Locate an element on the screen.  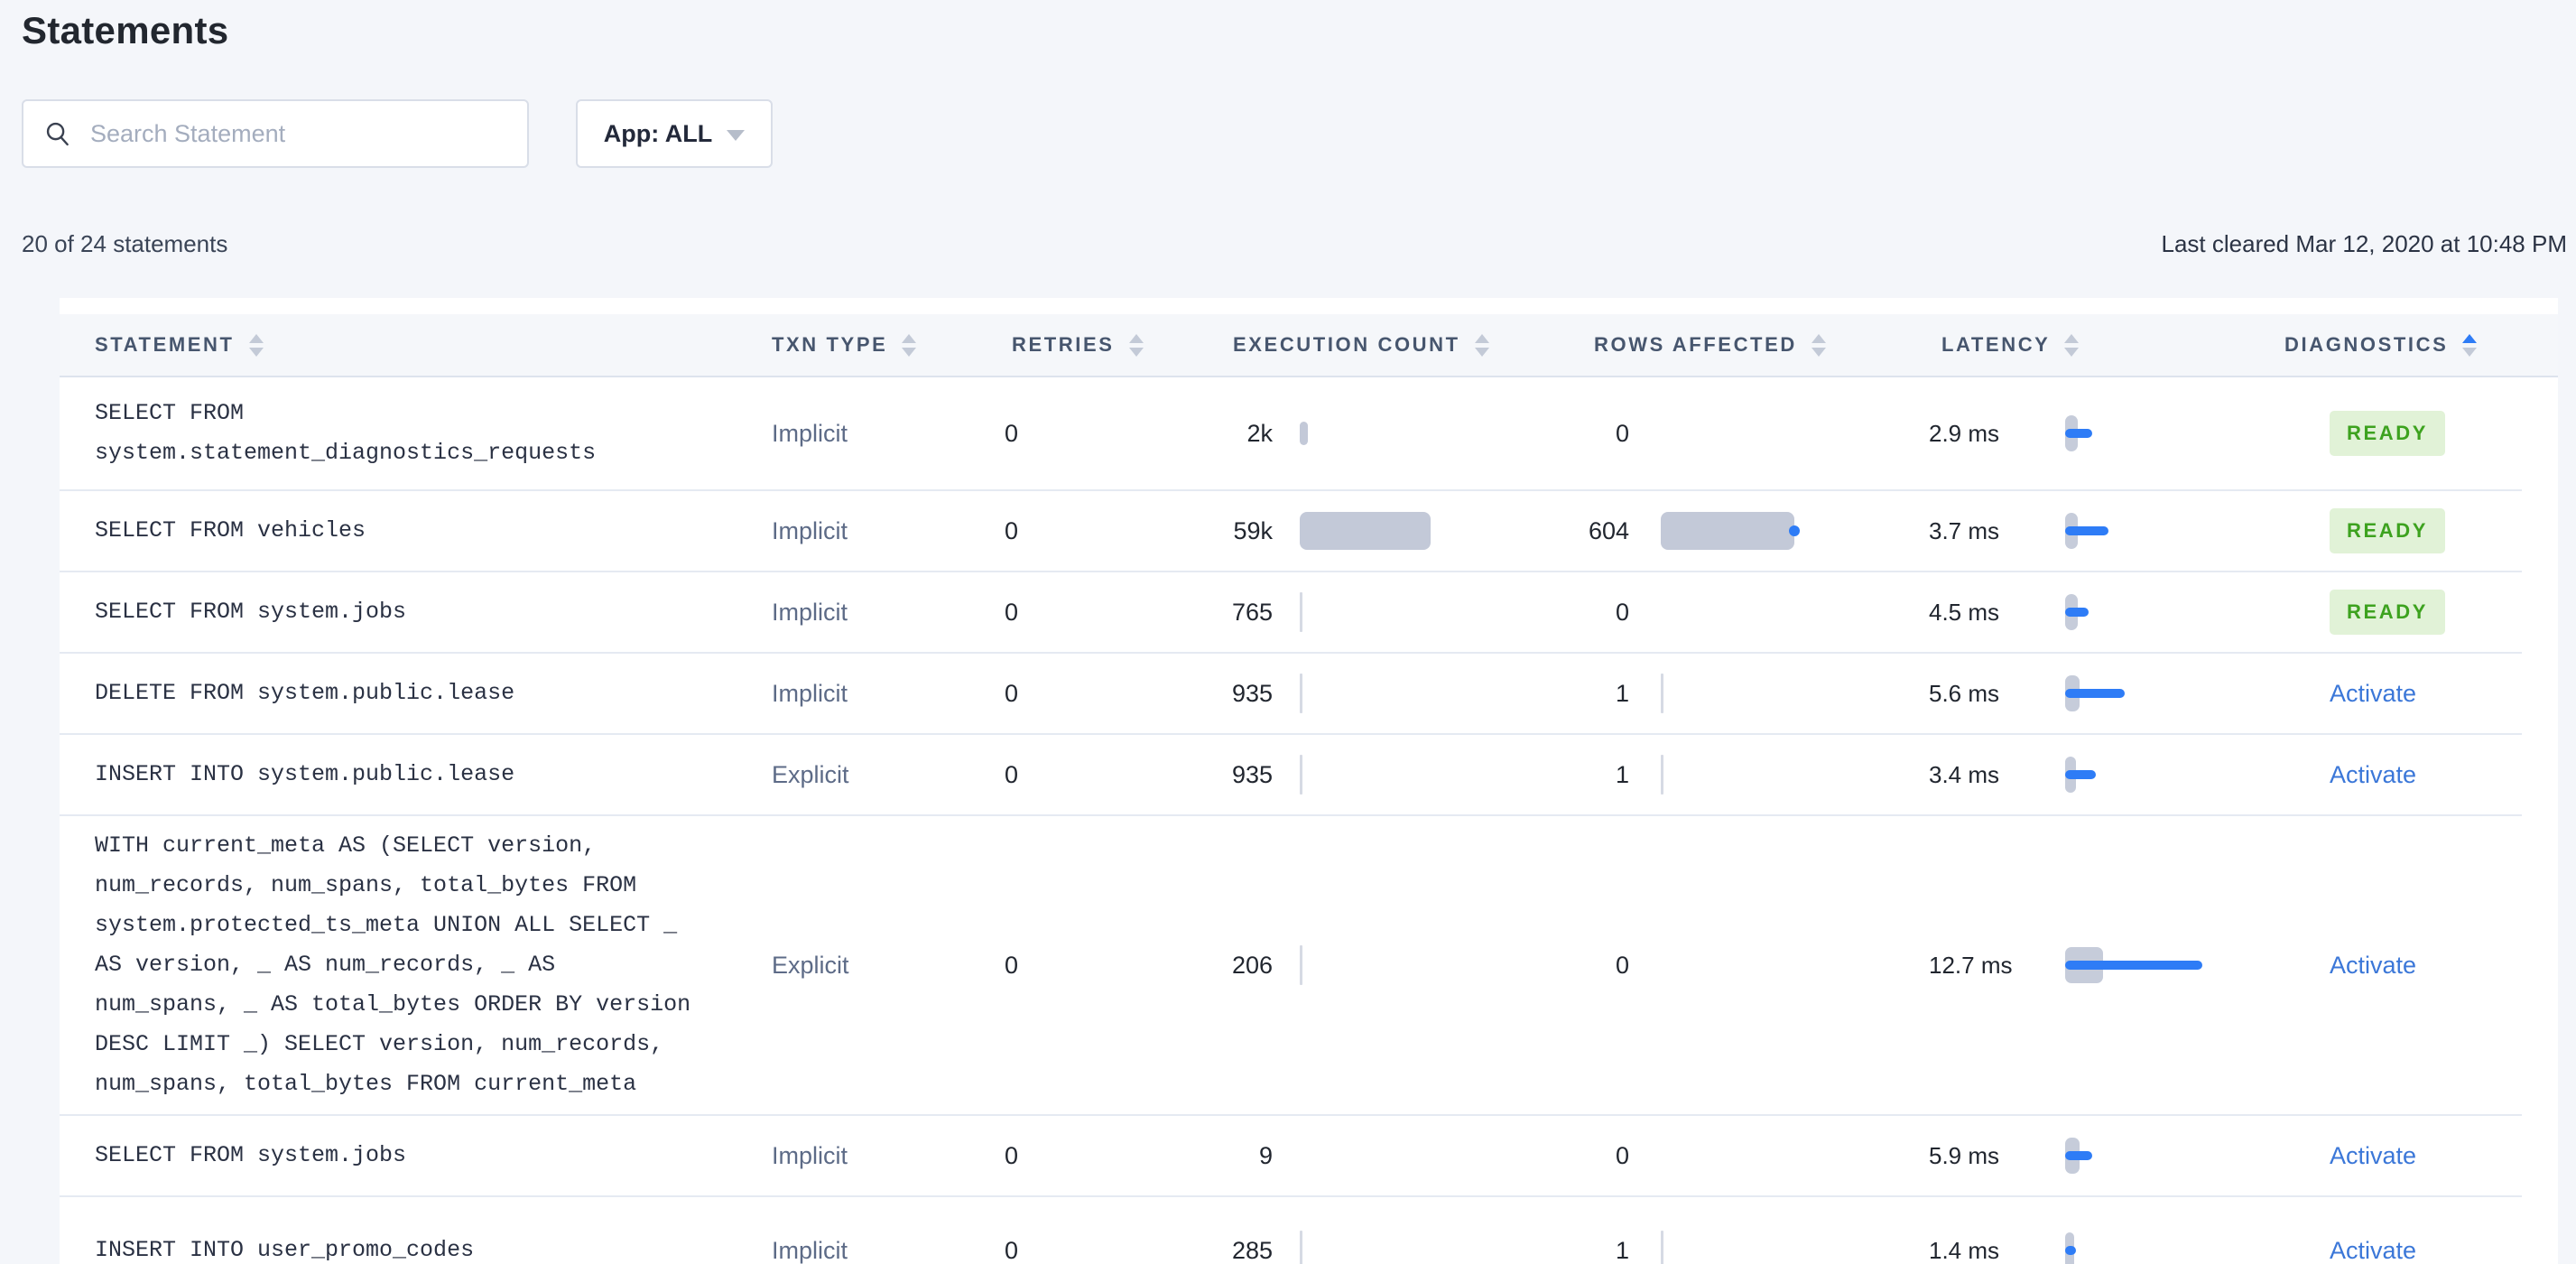
column-header-statement: STATEMENT is located at coordinates (179, 345).